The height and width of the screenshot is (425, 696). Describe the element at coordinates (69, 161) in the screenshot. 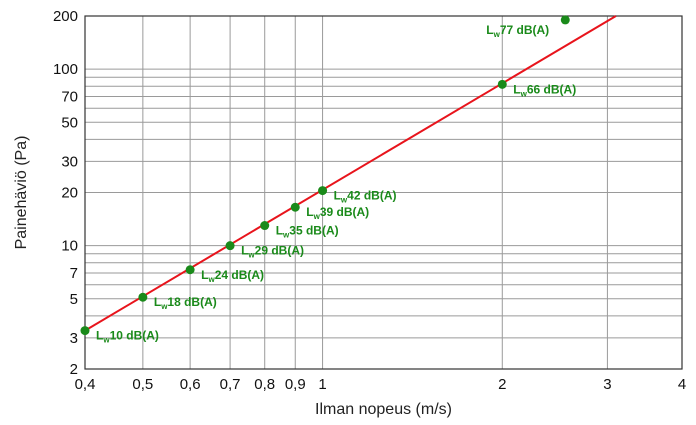

I see `y-tick-label: 30` at that location.